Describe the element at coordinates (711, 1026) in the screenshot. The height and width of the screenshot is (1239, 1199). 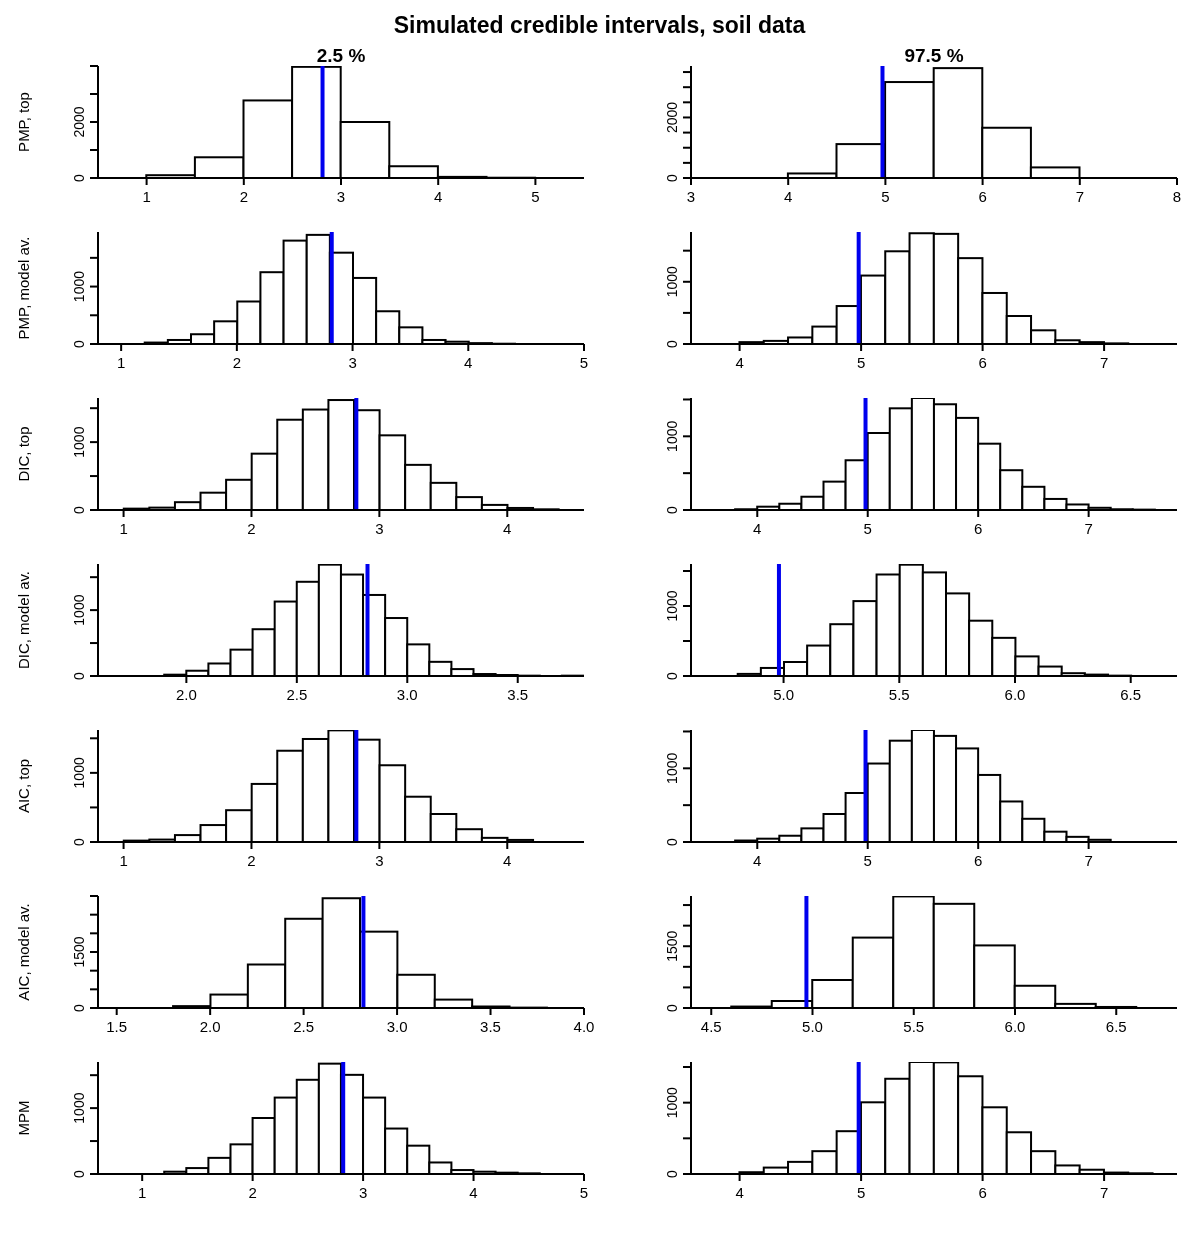
I see `x-tick-label: 4.5` at that location.